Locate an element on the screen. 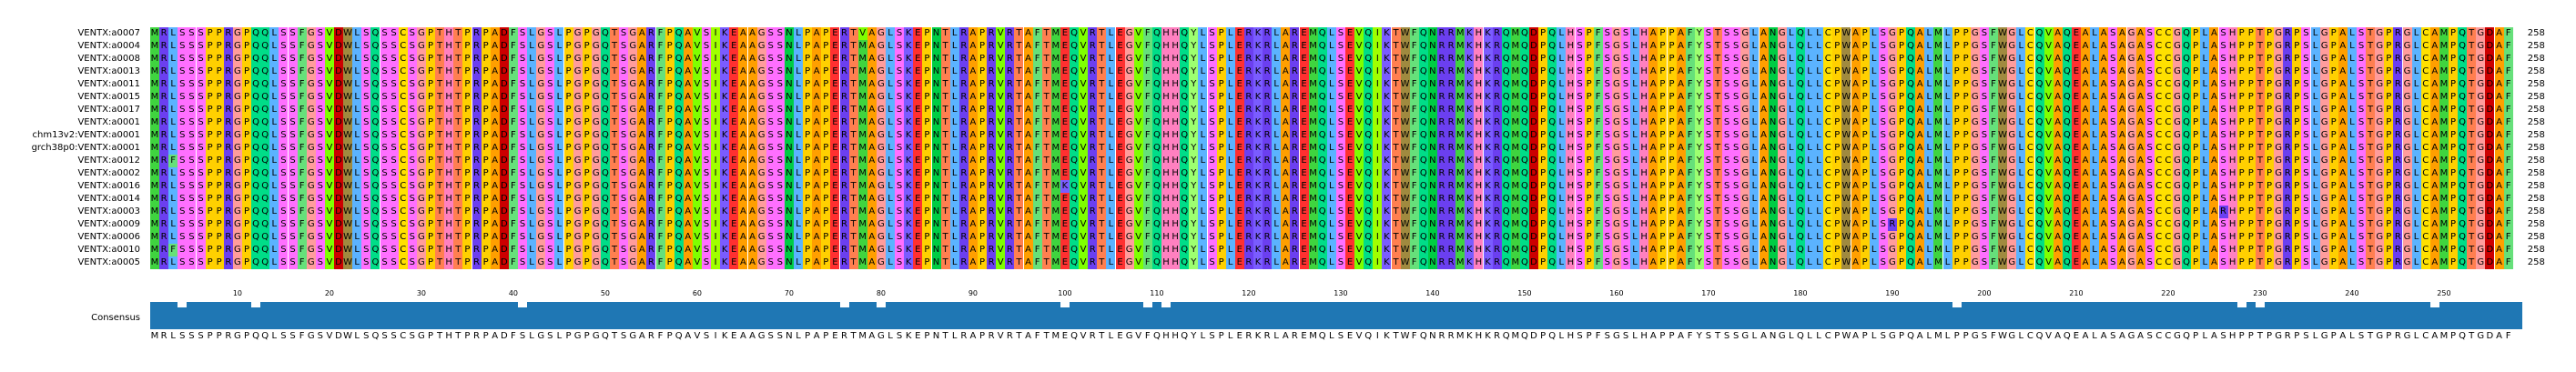 This screenshot has height=372, width=2576. residue-cell: D is located at coordinates (338, 224).